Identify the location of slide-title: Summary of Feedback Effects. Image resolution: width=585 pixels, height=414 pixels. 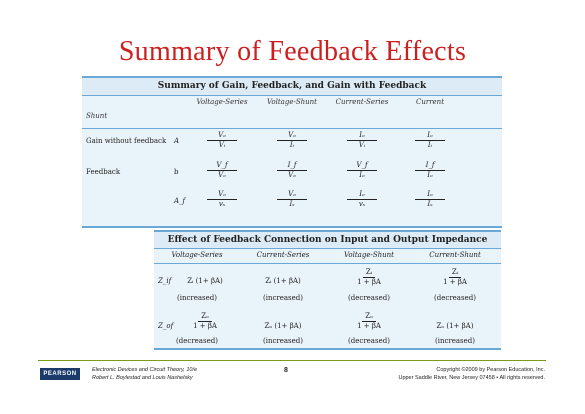
(292, 51).